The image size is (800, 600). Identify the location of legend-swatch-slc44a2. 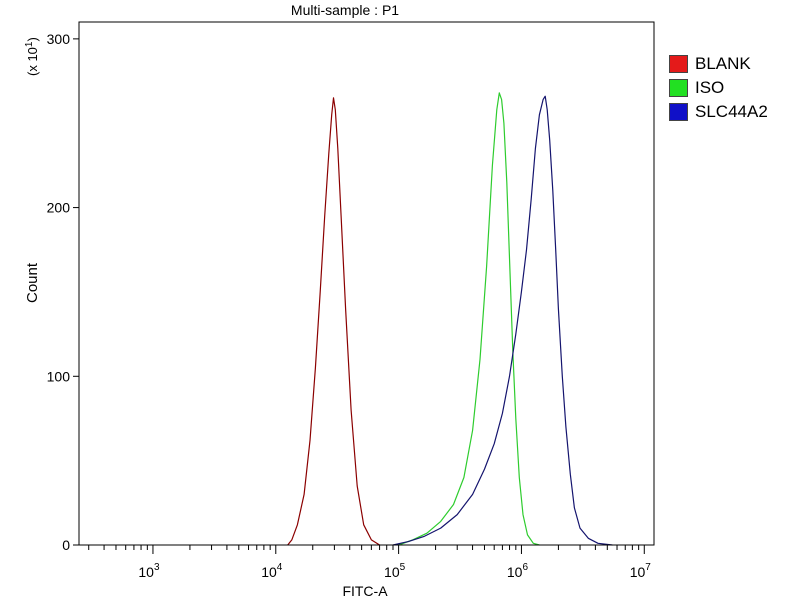
(678, 112).